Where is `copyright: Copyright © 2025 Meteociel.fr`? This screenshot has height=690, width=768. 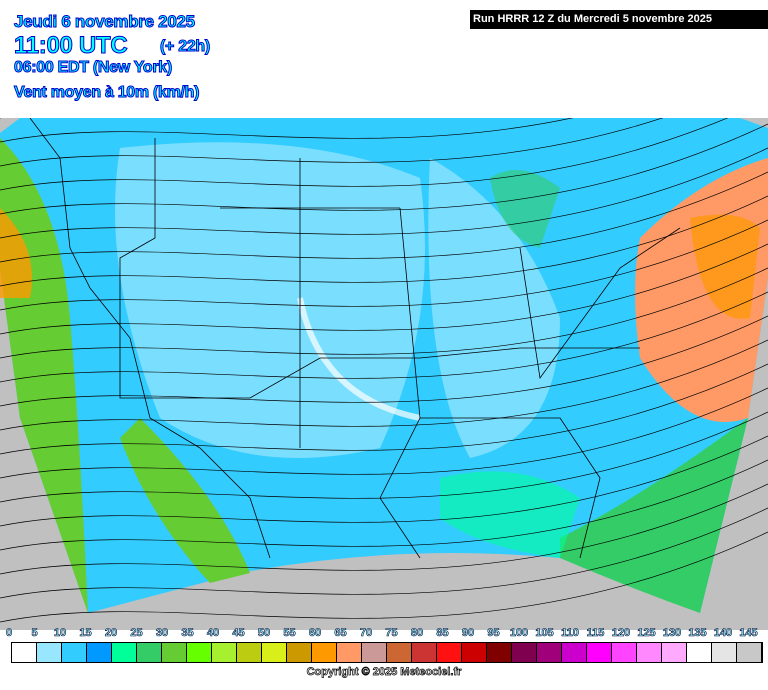
copyright: Copyright © 2025 Meteociel.fr is located at coordinates (384, 672).